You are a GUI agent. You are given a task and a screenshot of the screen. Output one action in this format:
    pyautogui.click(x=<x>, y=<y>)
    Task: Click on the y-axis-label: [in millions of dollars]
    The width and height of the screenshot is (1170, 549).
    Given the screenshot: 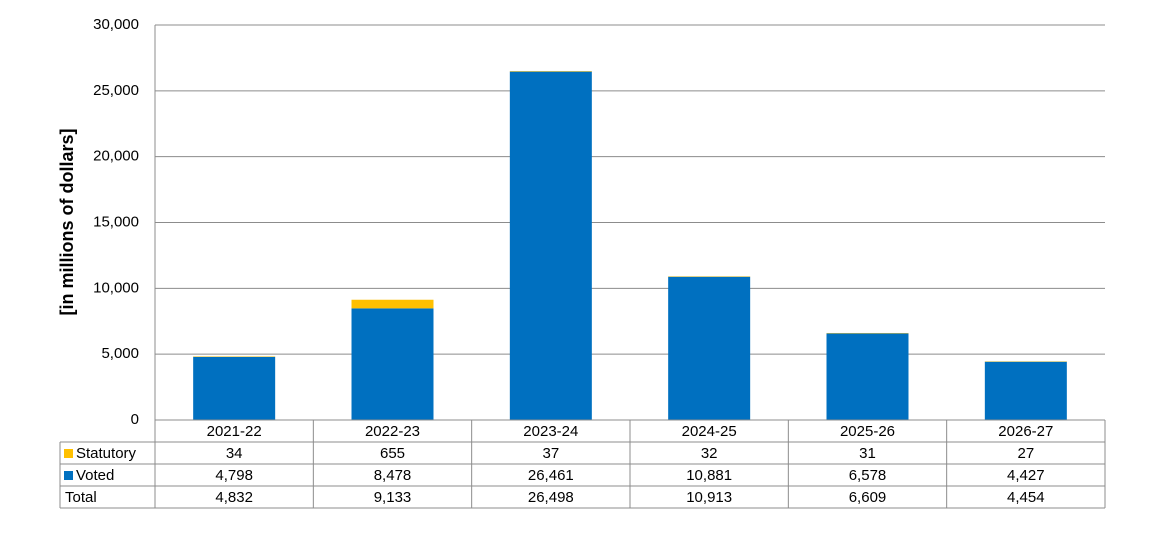 What is the action you would take?
    pyautogui.click(x=67, y=221)
    